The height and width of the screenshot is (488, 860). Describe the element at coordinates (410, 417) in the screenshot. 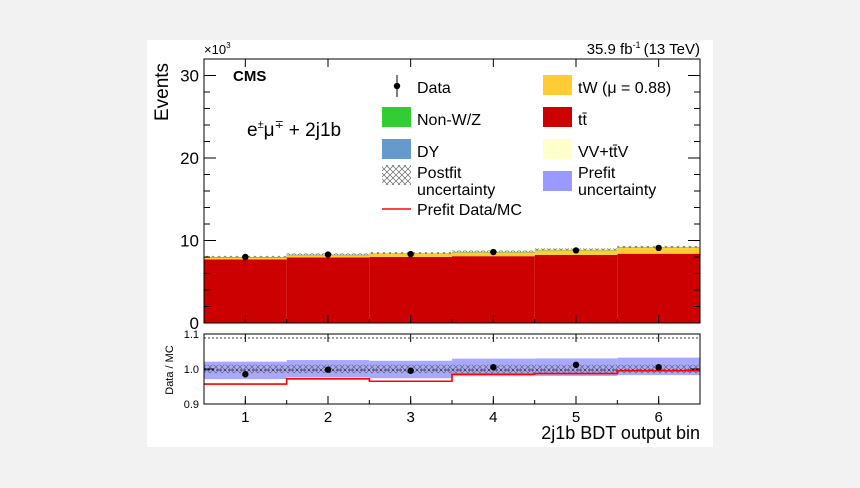

I see `x-tick-label: 3` at that location.